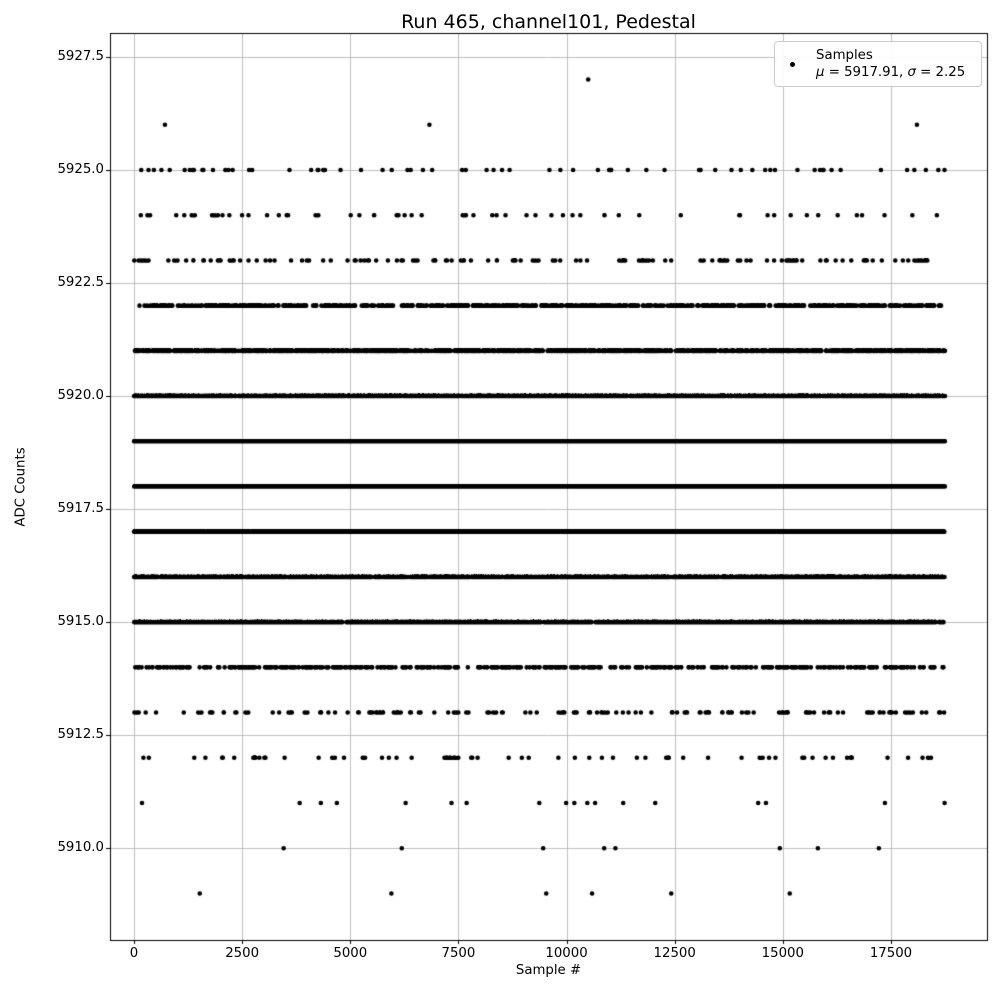 The width and height of the screenshot is (1000, 1000). What do you see at coordinates (80, 396) in the screenshot?
I see `y-tick-label: 5920.0` at bounding box center [80, 396].